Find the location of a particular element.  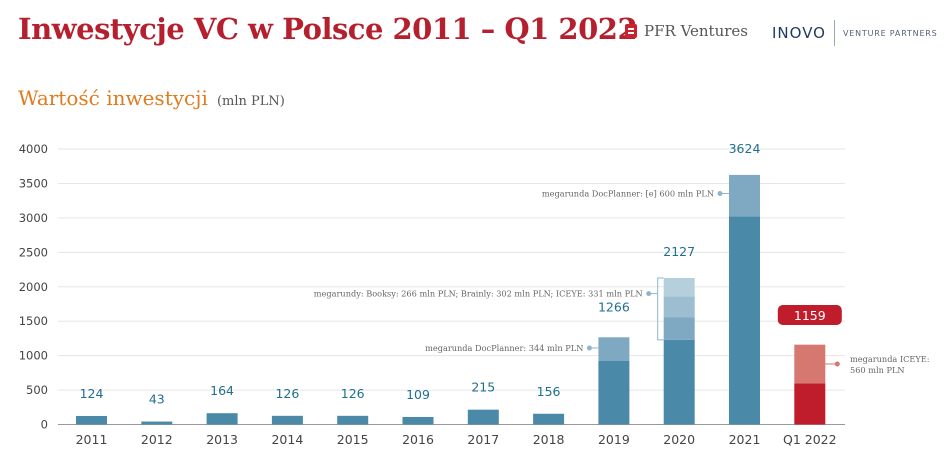

x-tick-label: 2018 is located at coordinates (549, 439).